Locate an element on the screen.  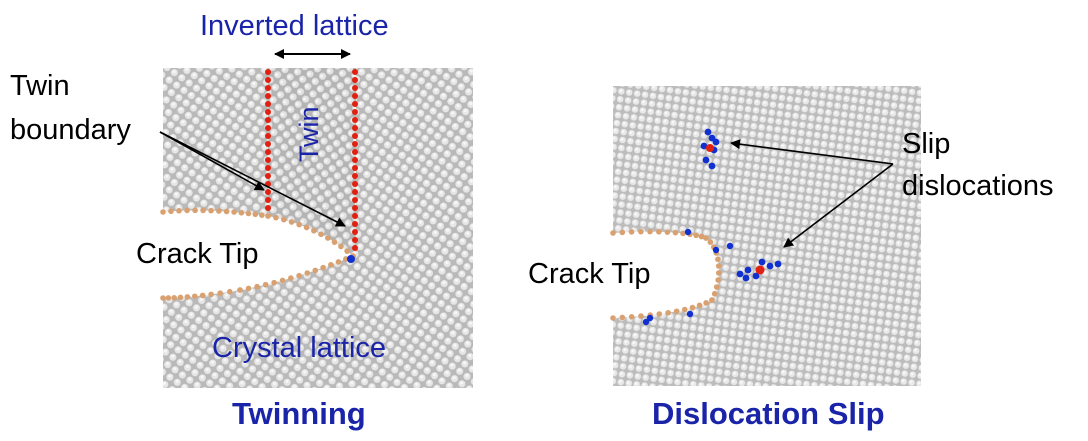
crack-cavity-left is located at coordinates (258, 254).